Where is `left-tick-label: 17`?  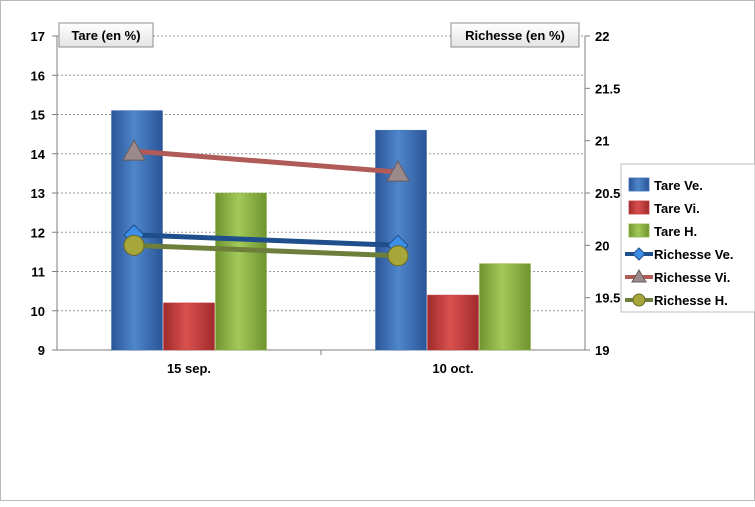
left-tick-label: 17 is located at coordinates (38, 36).